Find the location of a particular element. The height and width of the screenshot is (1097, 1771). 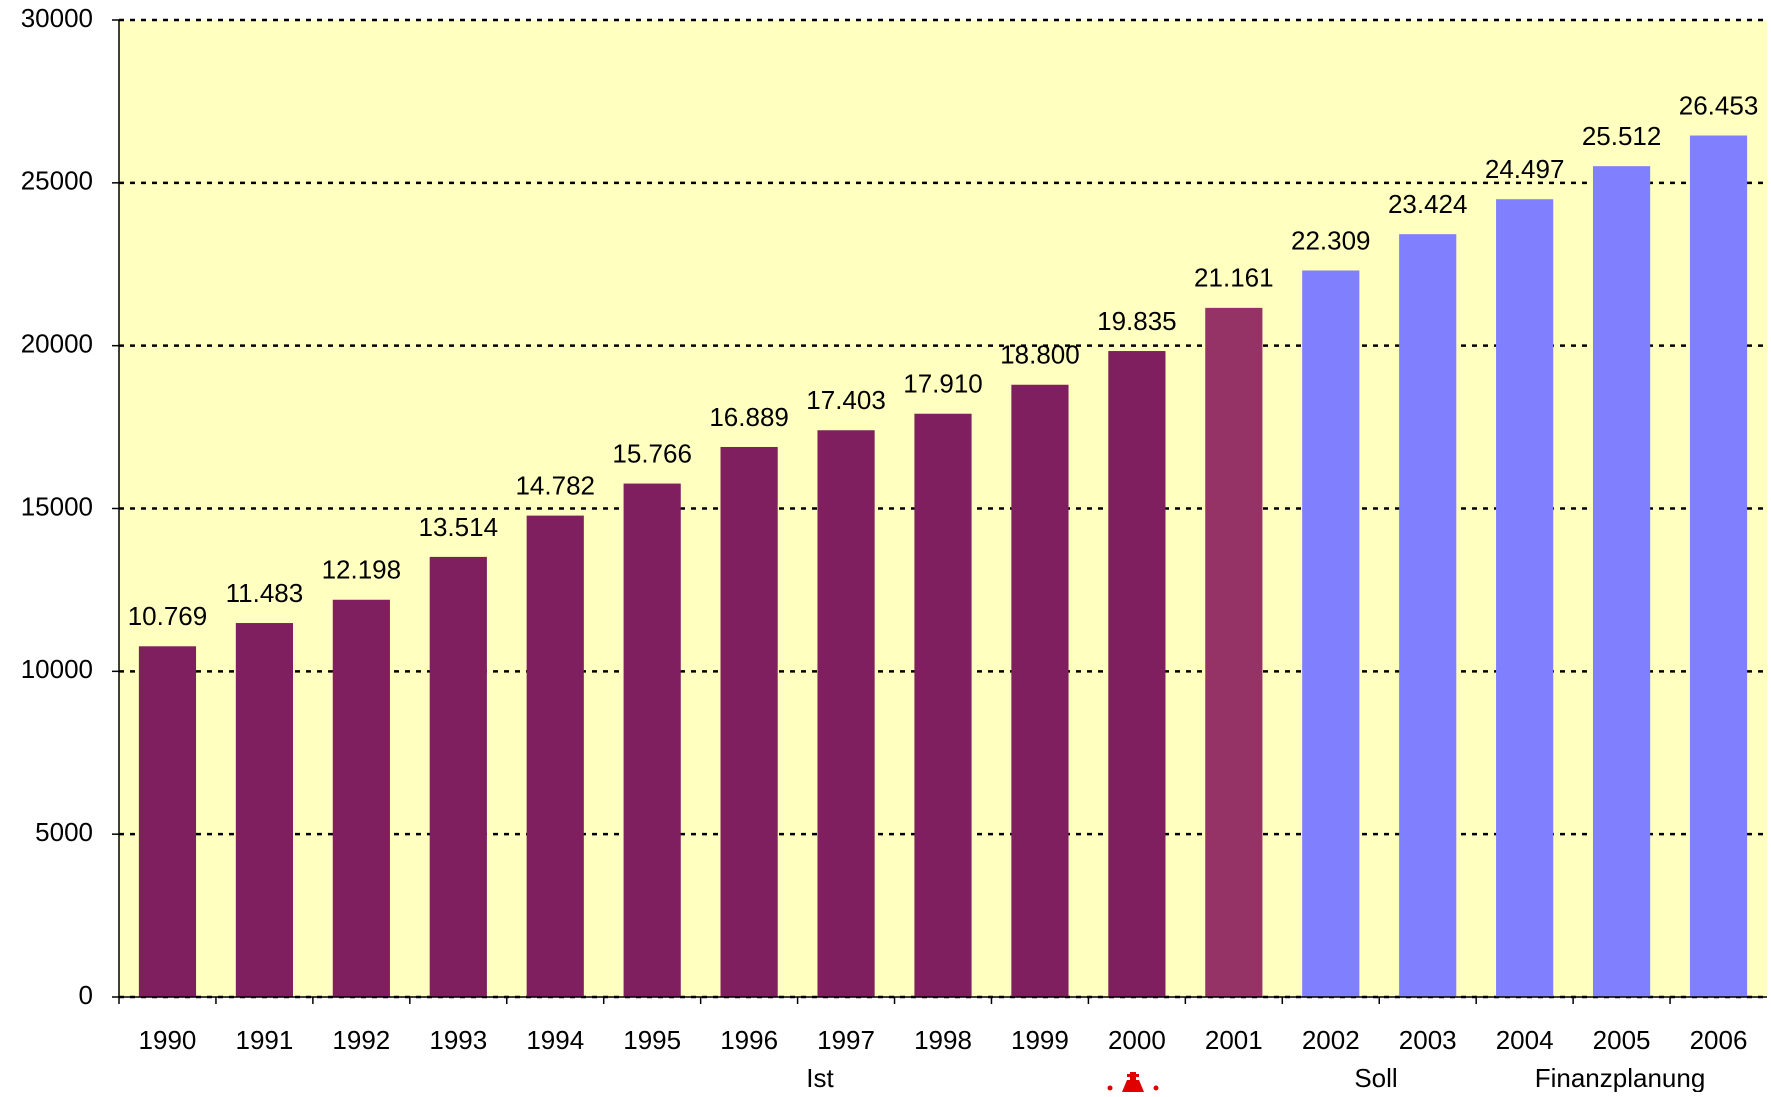

value-label: 13.514 is located at coordinates (459, 527).